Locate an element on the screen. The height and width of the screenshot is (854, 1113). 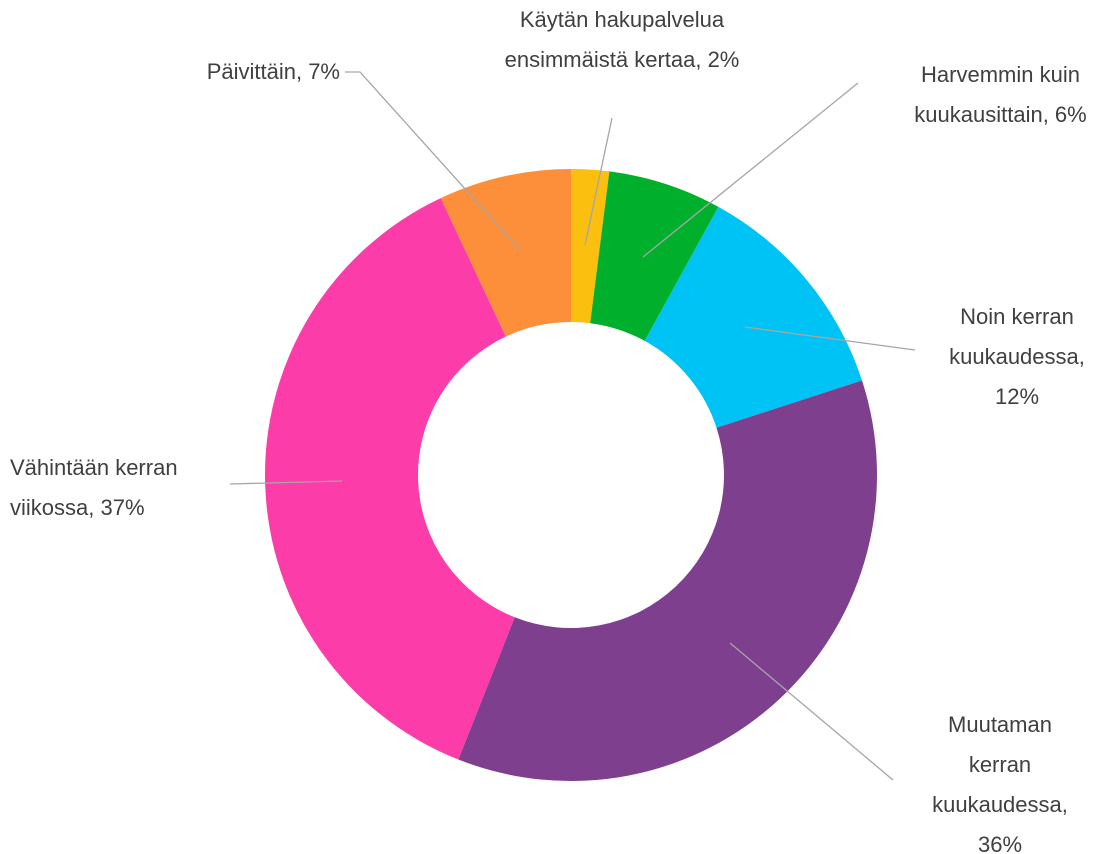
data-label: Päivittäin, 7% is located at coordinates (273, 71).